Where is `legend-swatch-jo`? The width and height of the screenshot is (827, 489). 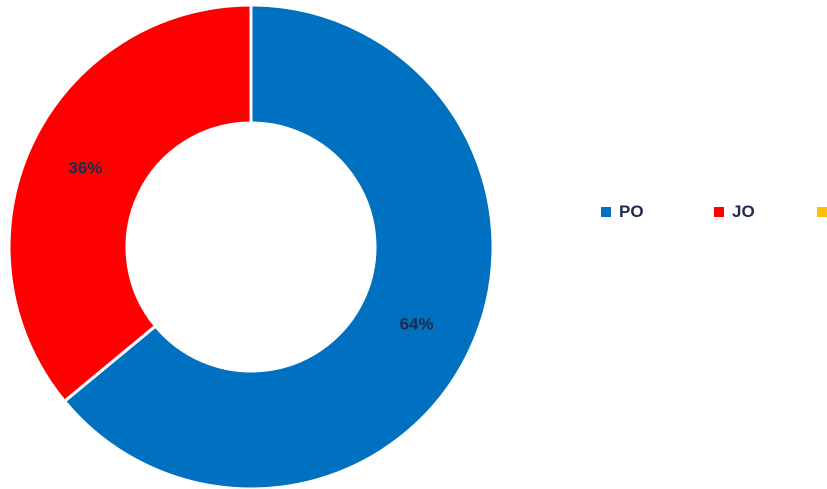
legend-swatch-jo is located at coordinates (719, 212).